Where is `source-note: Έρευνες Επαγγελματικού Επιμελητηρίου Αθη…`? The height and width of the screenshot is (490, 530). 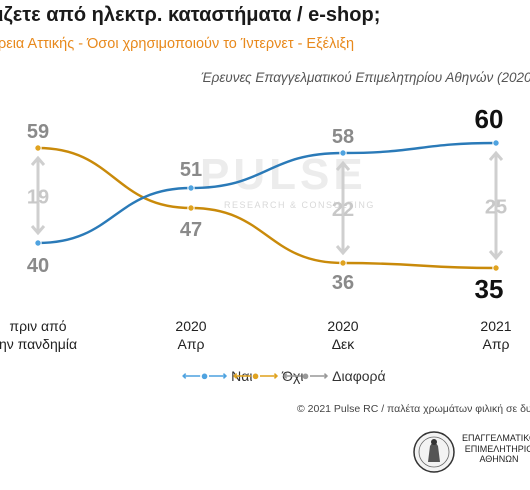 source-note: Έρευνες Επαγγελματικού Επιμελητηρίου Αθη… is located at coordinates (365, 77).